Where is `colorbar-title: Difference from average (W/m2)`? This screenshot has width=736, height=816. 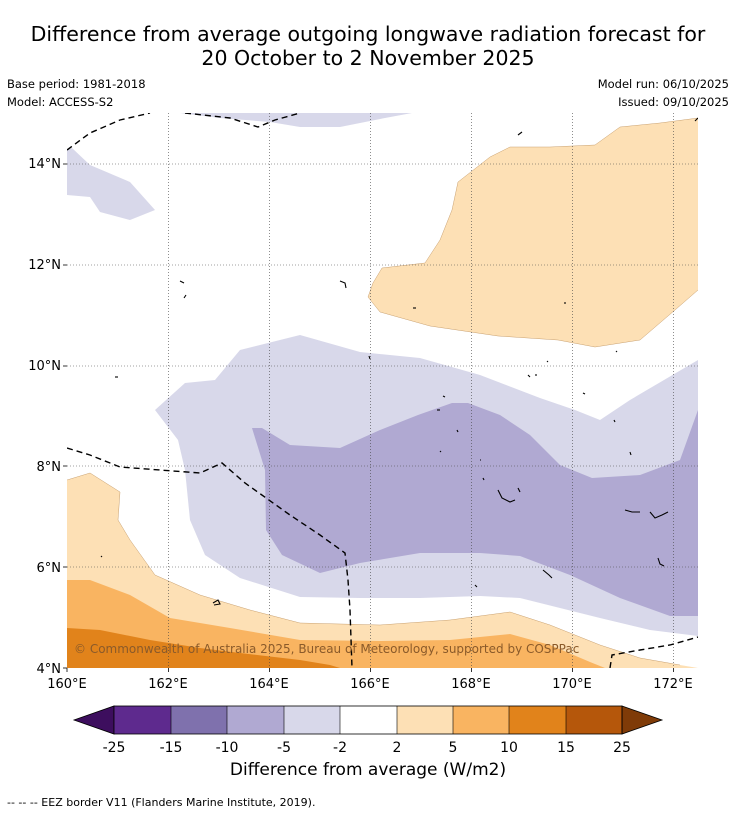 colorbar-title: Difference from average (W/m2) is located at coordinates (368, 770).